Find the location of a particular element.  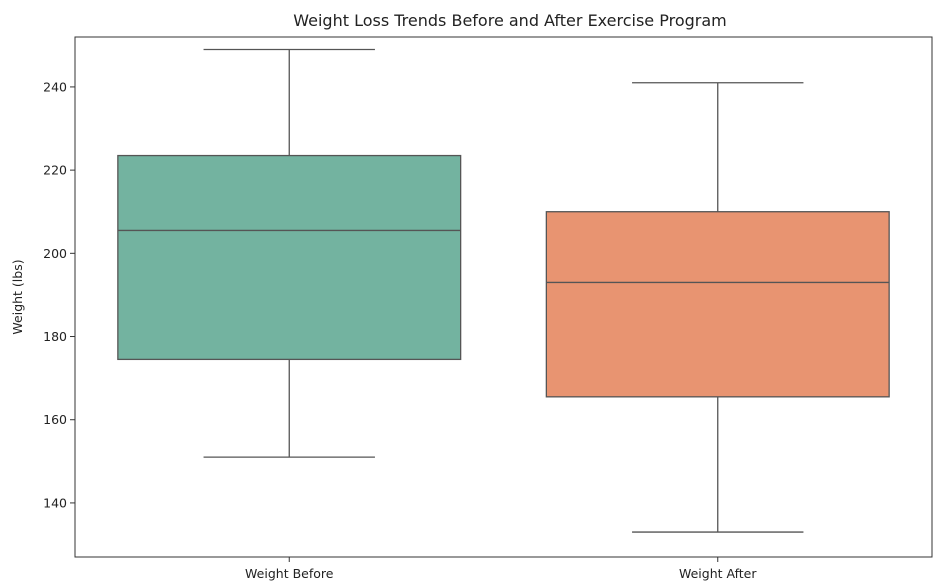

y-tick-label: 180 is located at coordinates (55, 336).